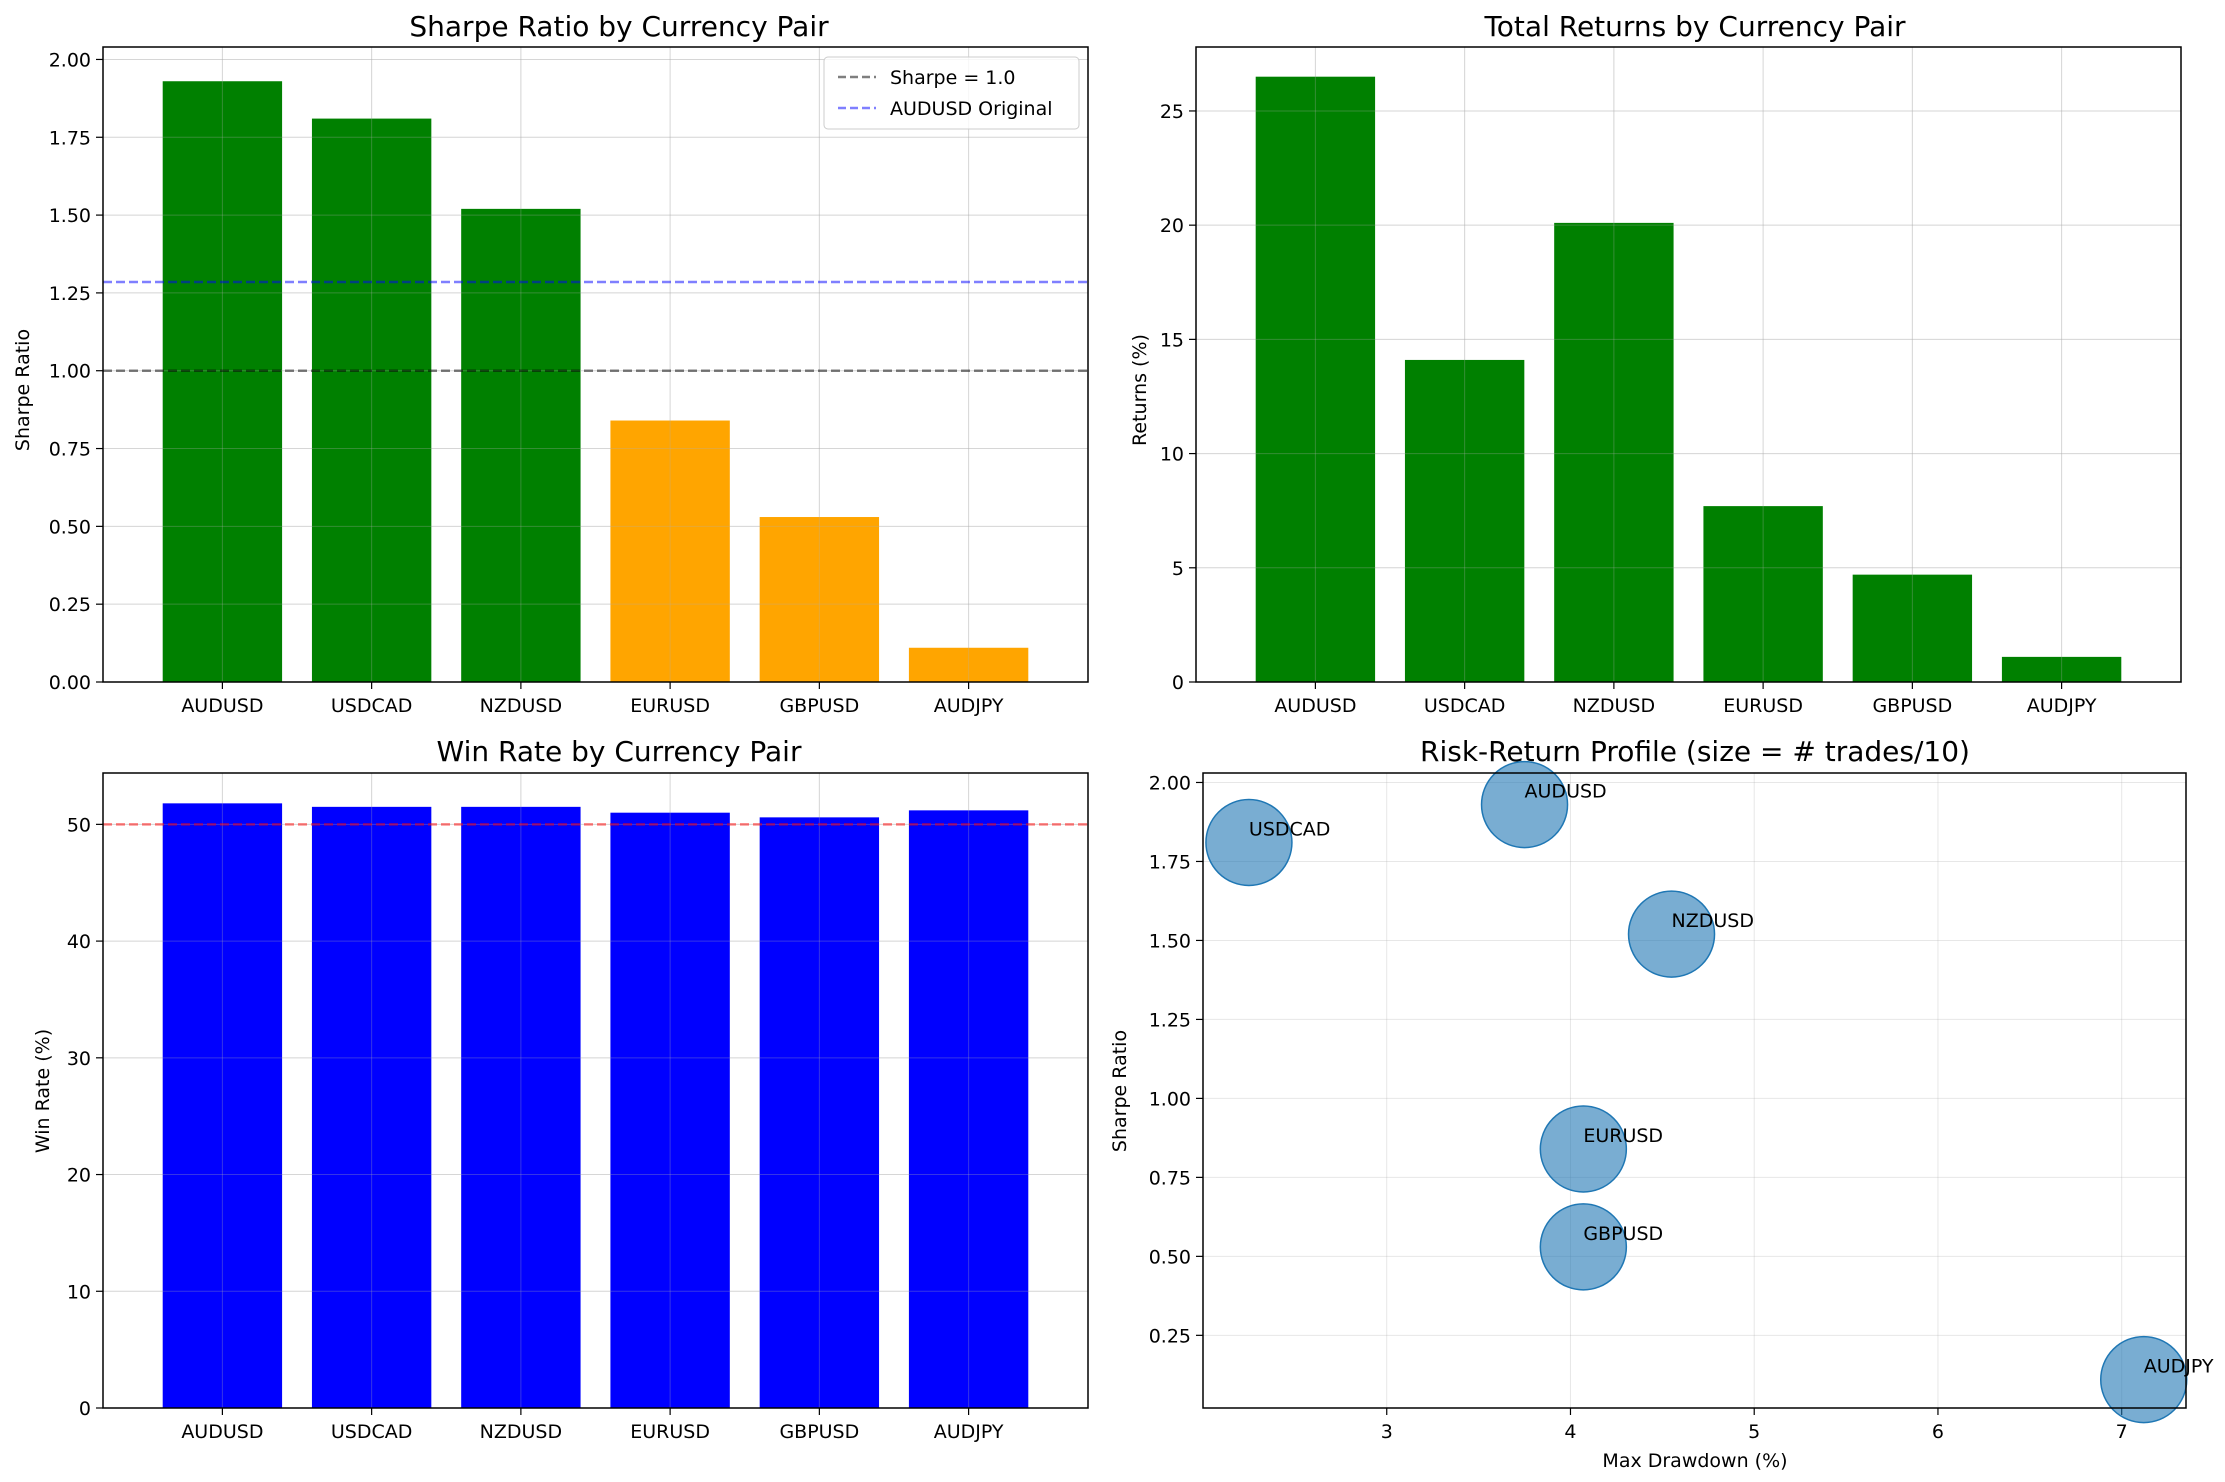 The width and height of the screenshot is (2225, 1482). I want to click on x-tick-label: 3, so click(1387, 1432).